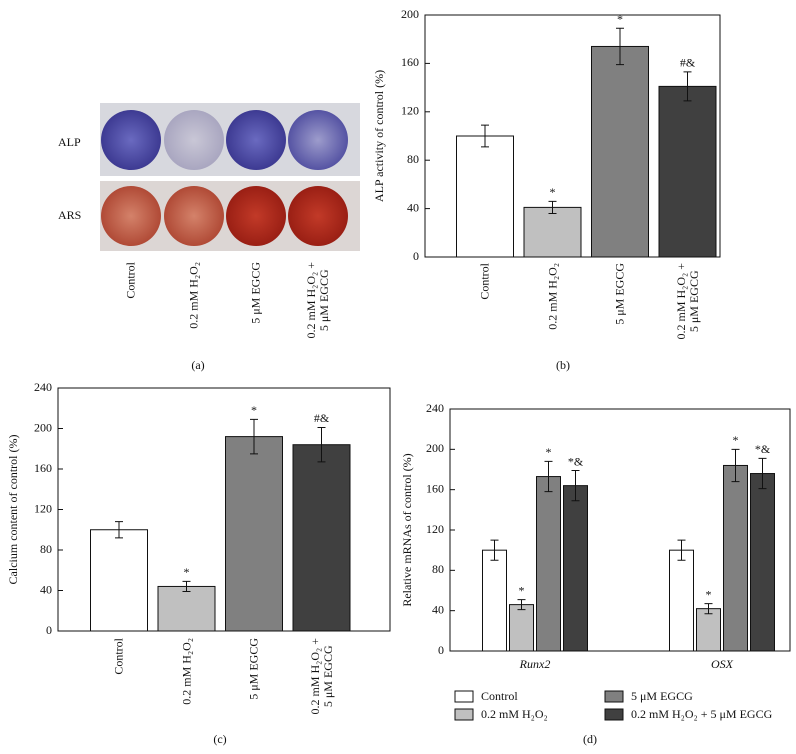 The width and height of the screenshot is (796, 754). What do you see at coordinates (219, 739) in the screenshot?
I see `panel-label: (c)` at bounding box center [219, 739].